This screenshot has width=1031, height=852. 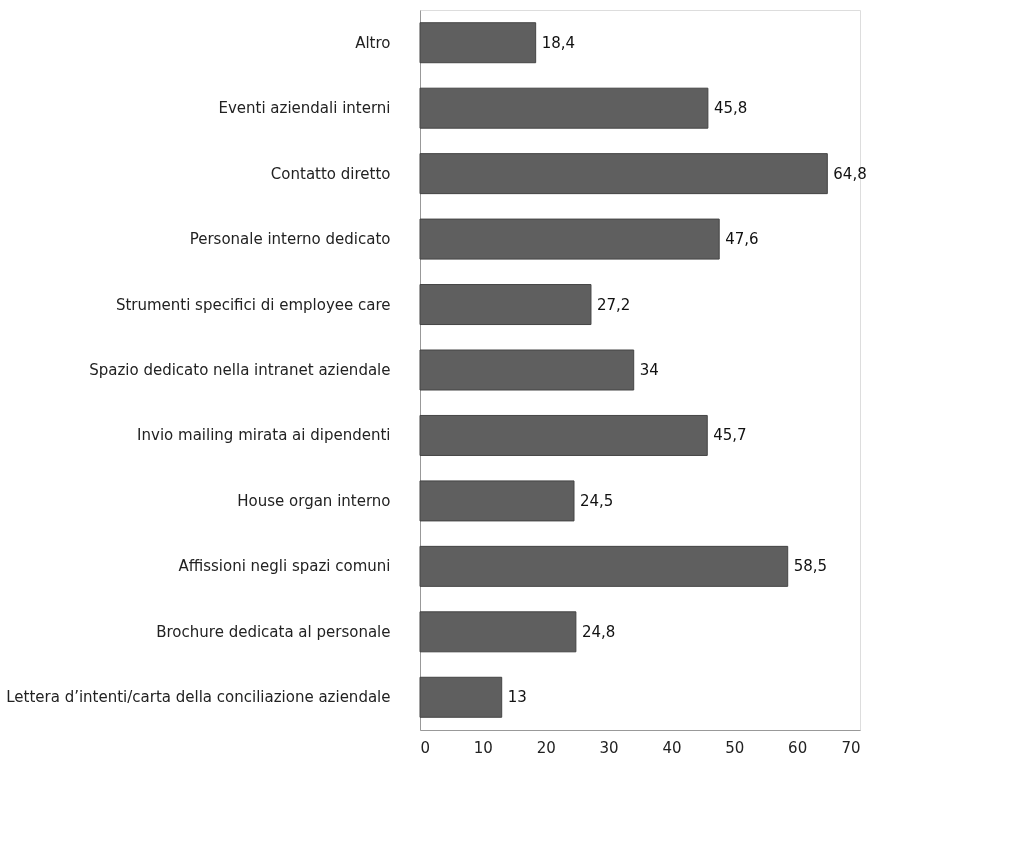 What do you see at coordinates (290, 239) in the screenshot?
I see `y-tick-label: Personale interno dedicato` at bounding box center [290, 239].